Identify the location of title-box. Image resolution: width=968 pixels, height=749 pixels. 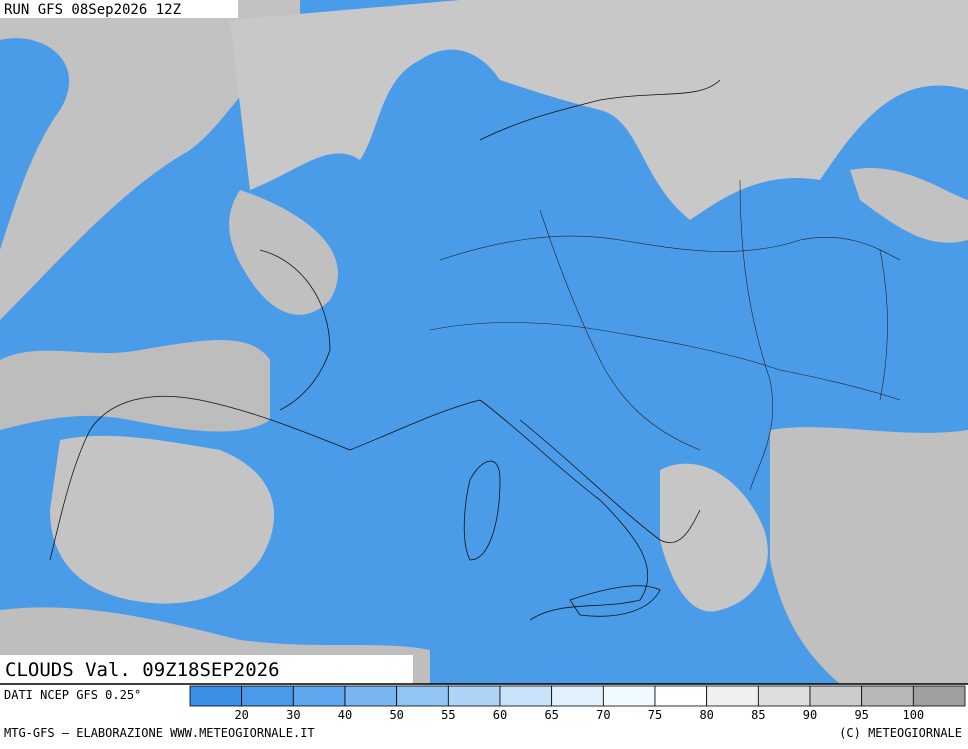
(206, 669).